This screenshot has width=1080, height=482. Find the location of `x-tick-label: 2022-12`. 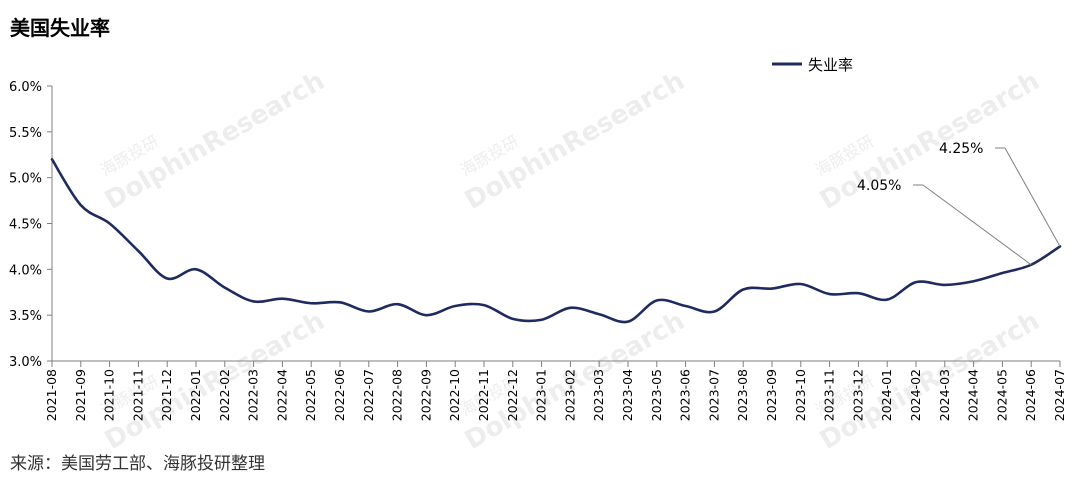

x-tick-label: 2022-12 is located at coordinates (512, 395).